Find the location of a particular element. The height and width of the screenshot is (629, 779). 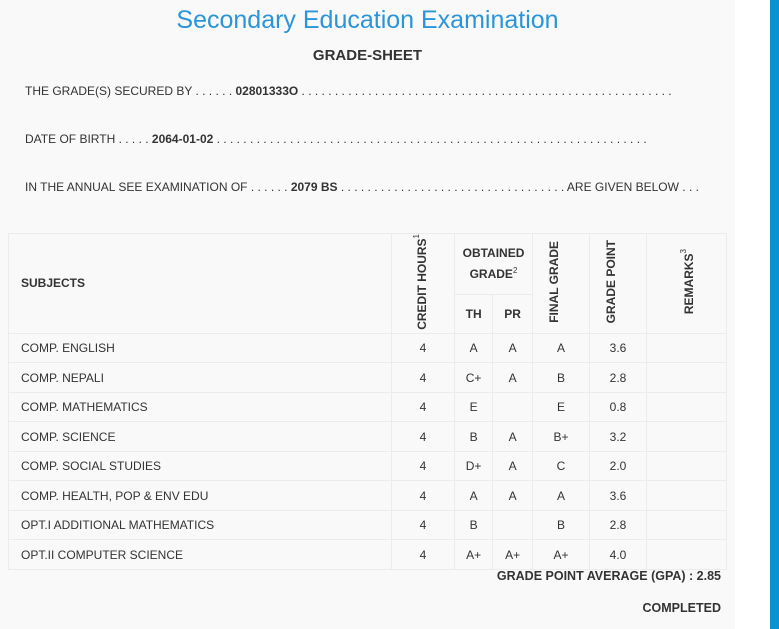

header-th: TH is located at coordinates (473, 313).